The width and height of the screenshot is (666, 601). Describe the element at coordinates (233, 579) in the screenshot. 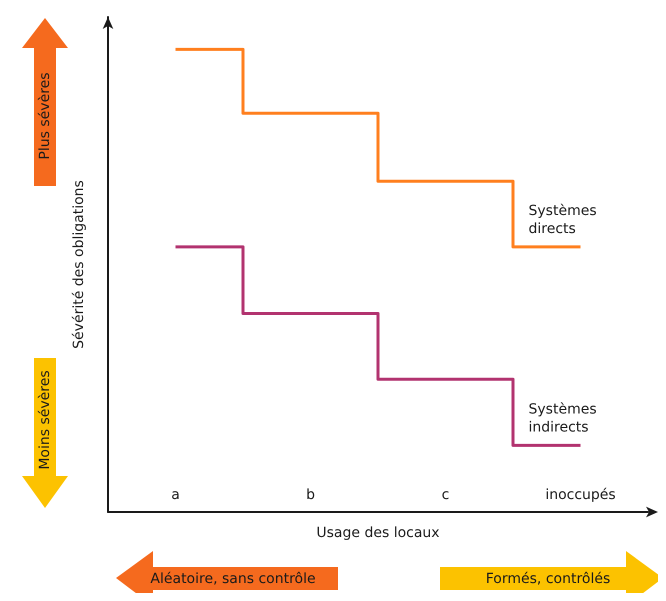

I see `text: Aléatoire, sans contrôle` at that location.